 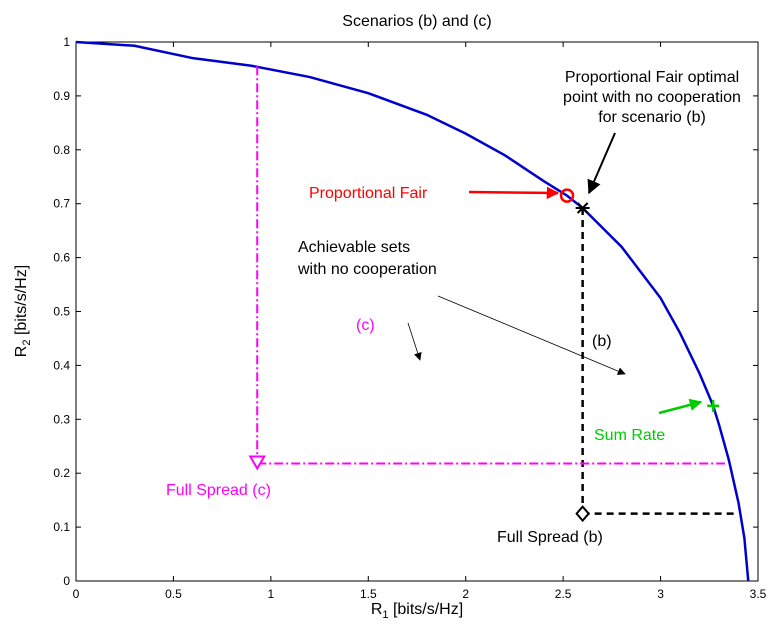 What do you see at coordinates (713, 405) in the screenshot?
I see `sum-rate-marker` at bounding box center [713, 405].